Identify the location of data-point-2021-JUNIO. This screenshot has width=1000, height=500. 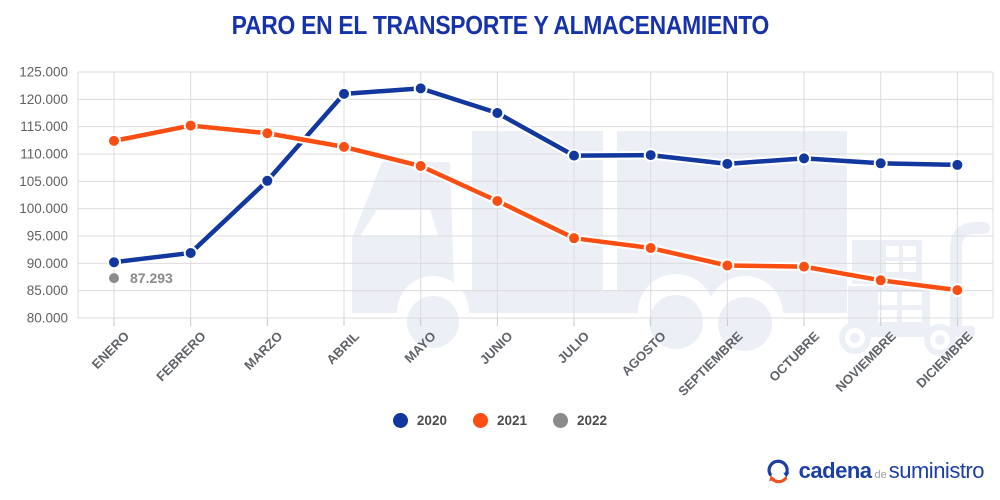
(497, 201).